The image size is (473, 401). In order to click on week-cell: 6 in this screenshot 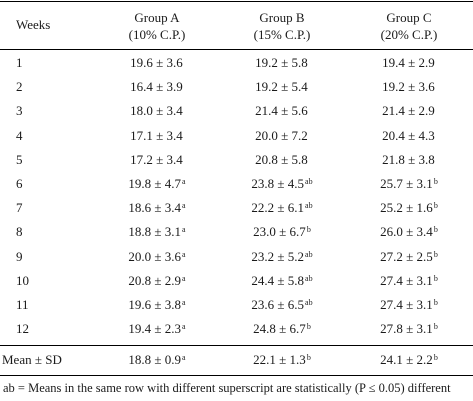, I will do `click(19, 183)`.